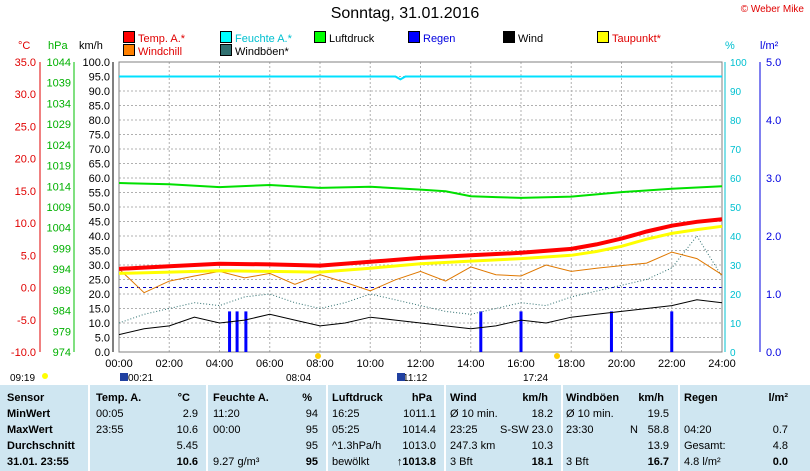  Describe the element at coordinates (736, 150) in the screenshot. I see `humidity-tick-label: 70` at that location.